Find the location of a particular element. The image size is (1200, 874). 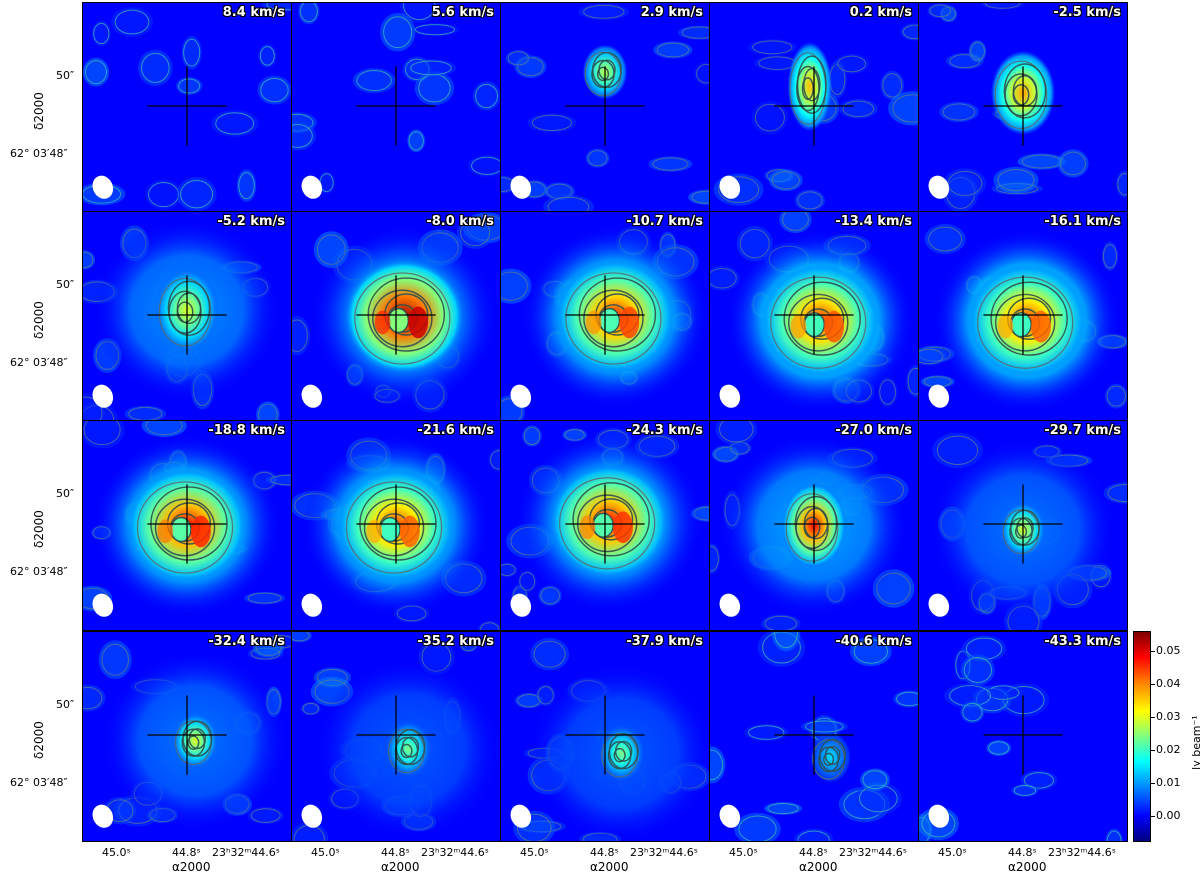

channel-panel: -5.2 km/s is located at coordinates (187, 316).